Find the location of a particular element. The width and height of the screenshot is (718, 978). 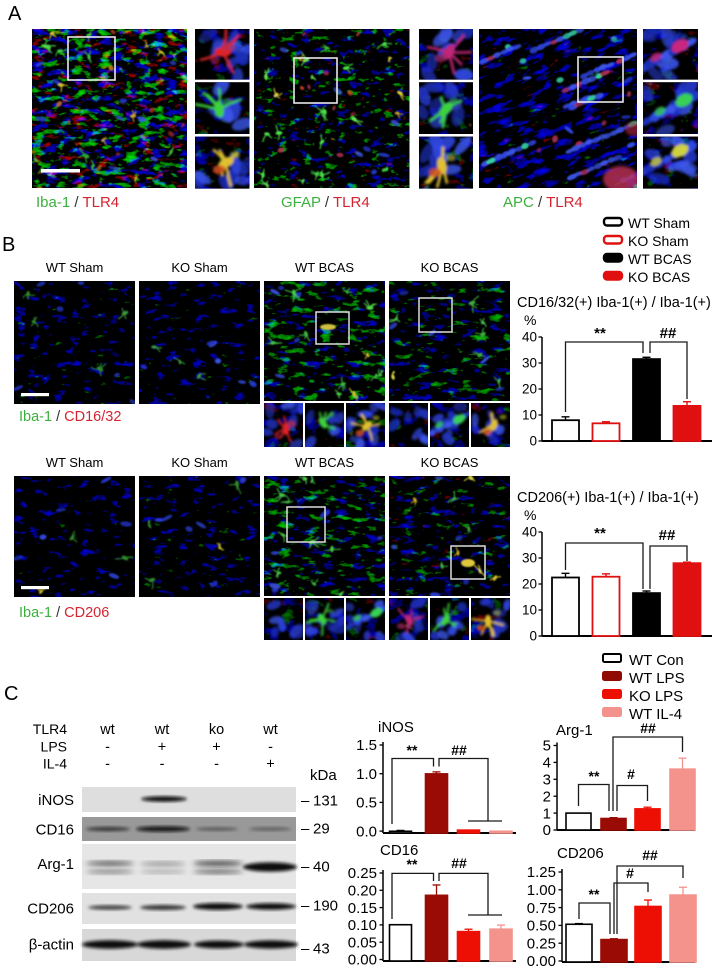

svg-text: 30 is located at coordinates (529, 558).